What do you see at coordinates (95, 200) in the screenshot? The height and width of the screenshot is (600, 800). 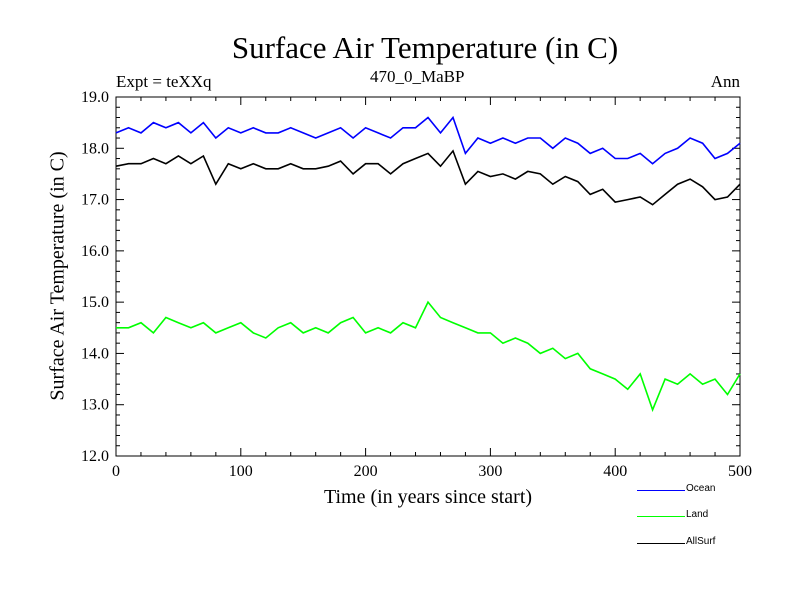 I see `y-tick-label: 17.0` at bounding box center [95, 200].